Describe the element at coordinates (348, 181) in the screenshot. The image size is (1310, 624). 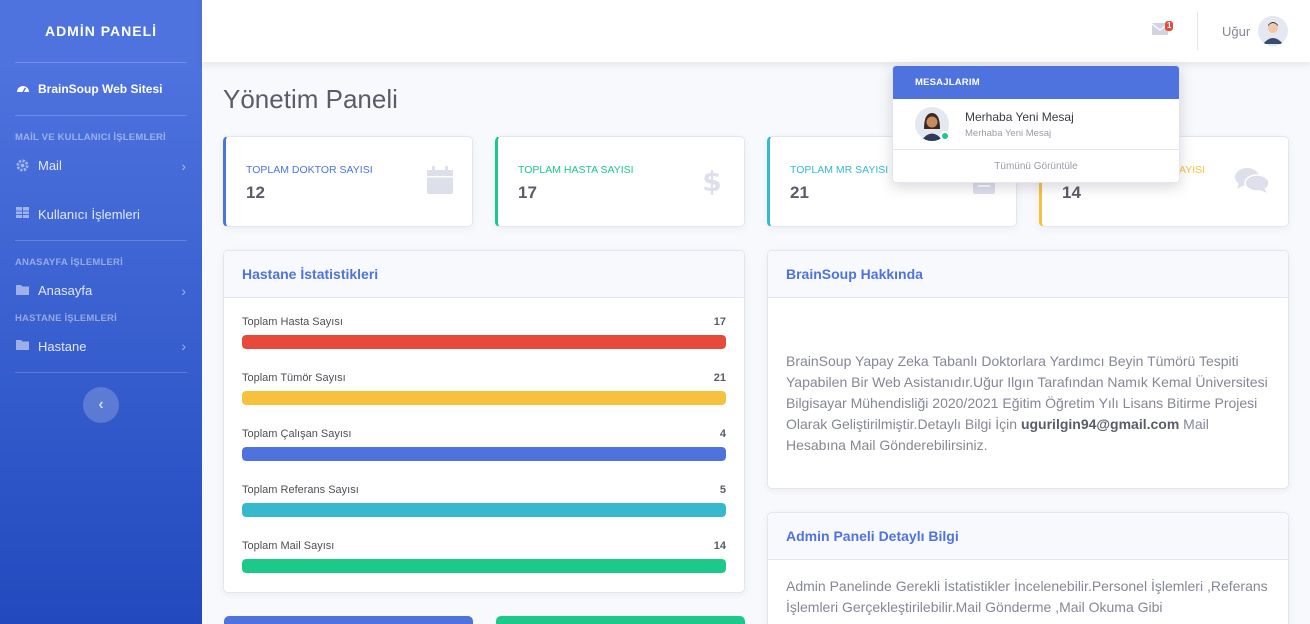
I see `stat-card-doctors: TOPLAM DOKTOR SAYISI 12` at that location.